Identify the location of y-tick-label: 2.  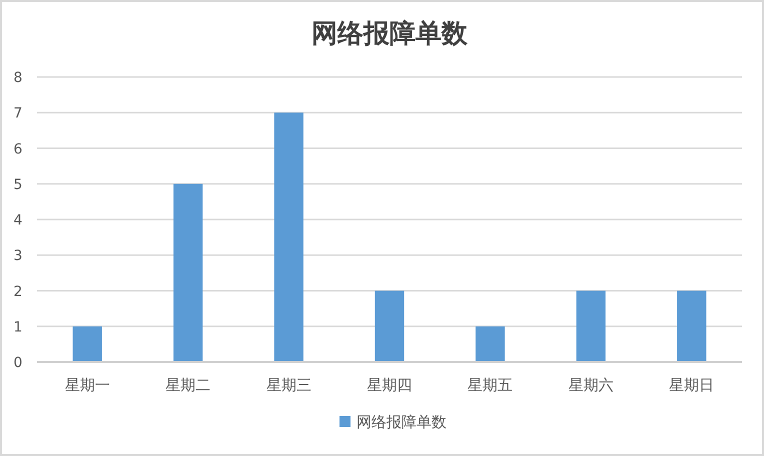
(18, 292).